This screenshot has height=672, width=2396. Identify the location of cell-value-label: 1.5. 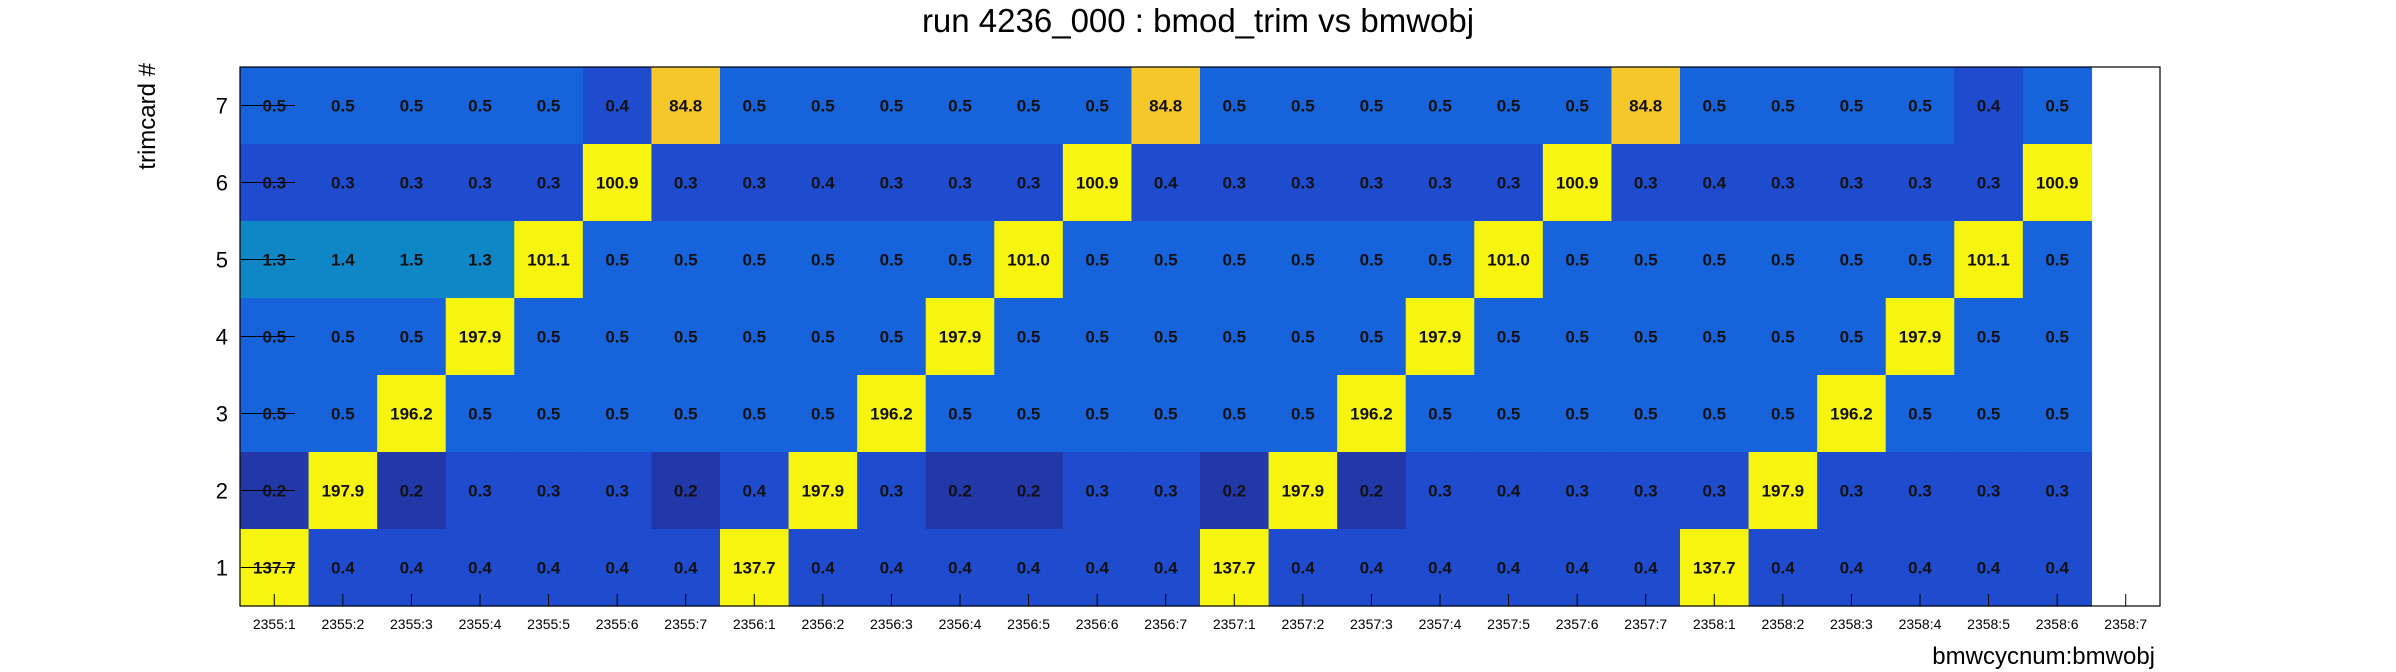
(412, 260).